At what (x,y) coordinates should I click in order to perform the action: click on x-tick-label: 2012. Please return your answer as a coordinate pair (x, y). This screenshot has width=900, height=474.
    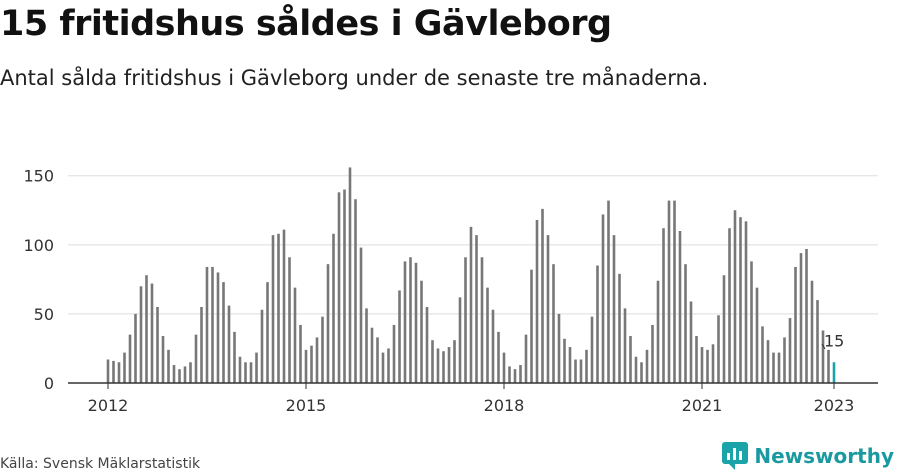
    Looking at the image, I should click on (108, 405).